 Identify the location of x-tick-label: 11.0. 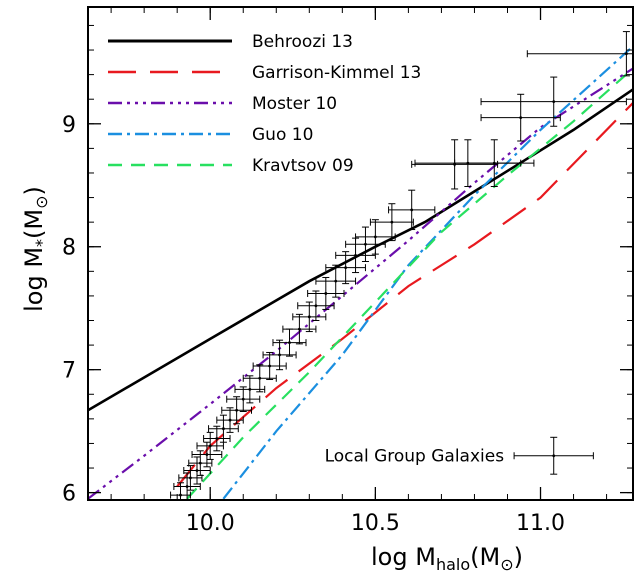
(540, 523).